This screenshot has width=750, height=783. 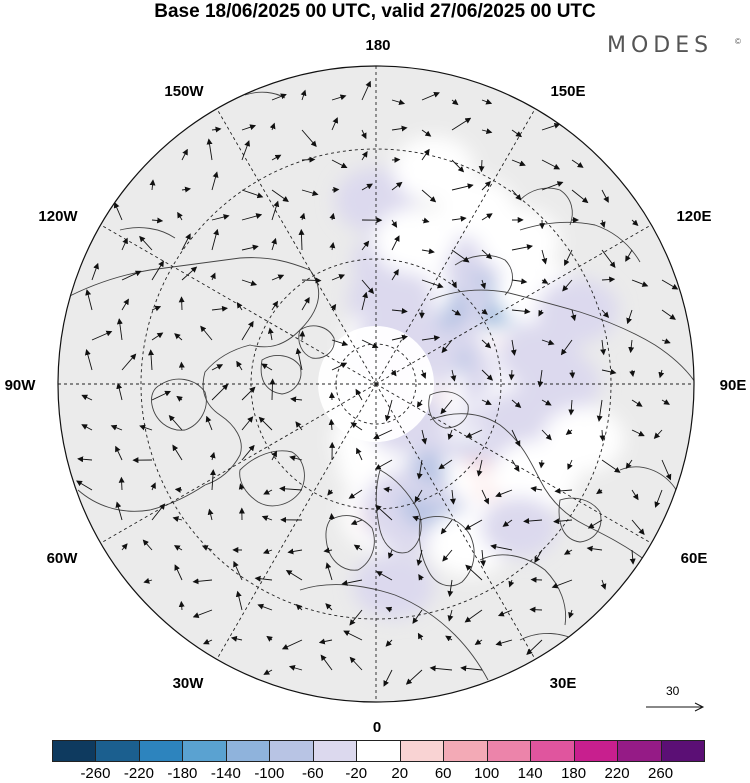 I want to click on meridian-label-120e: 120E, so click(x=693, y=216).